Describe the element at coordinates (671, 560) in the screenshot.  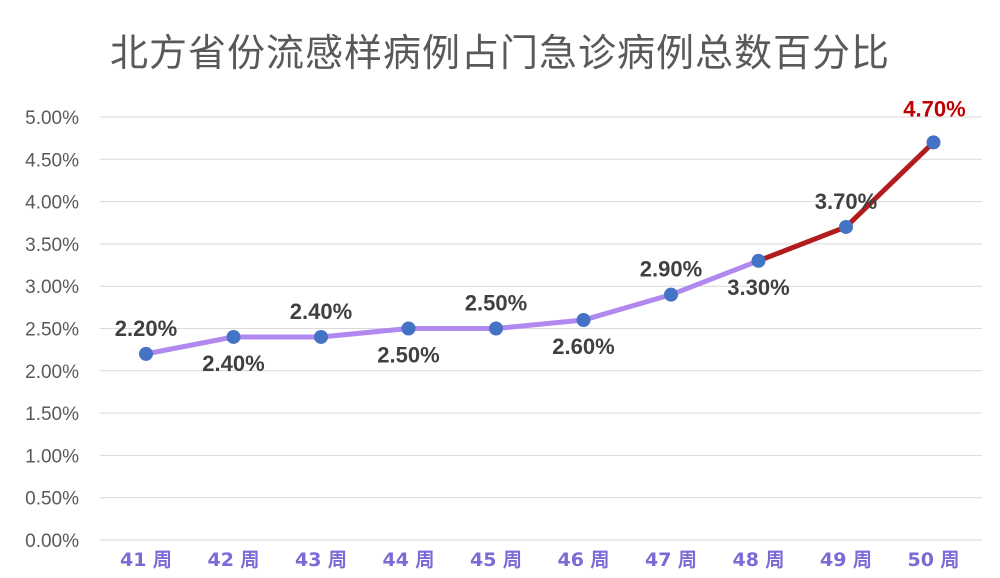
I see `x-tick-label: 47 周` at that location.